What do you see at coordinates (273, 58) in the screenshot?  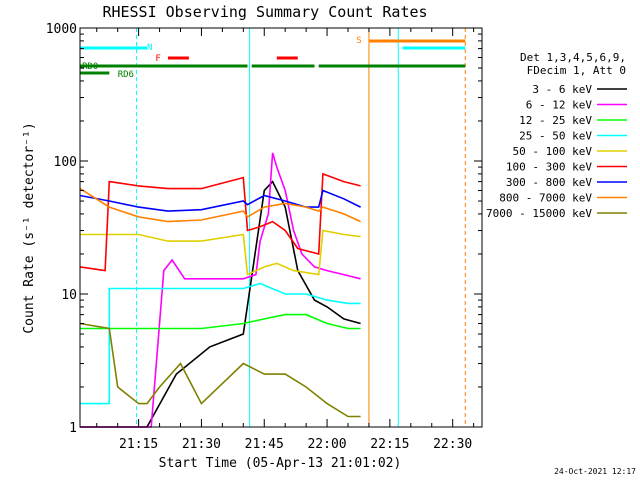 I see `state-flags: NF RD0 RD6 S` at bounding box center [273, 58].